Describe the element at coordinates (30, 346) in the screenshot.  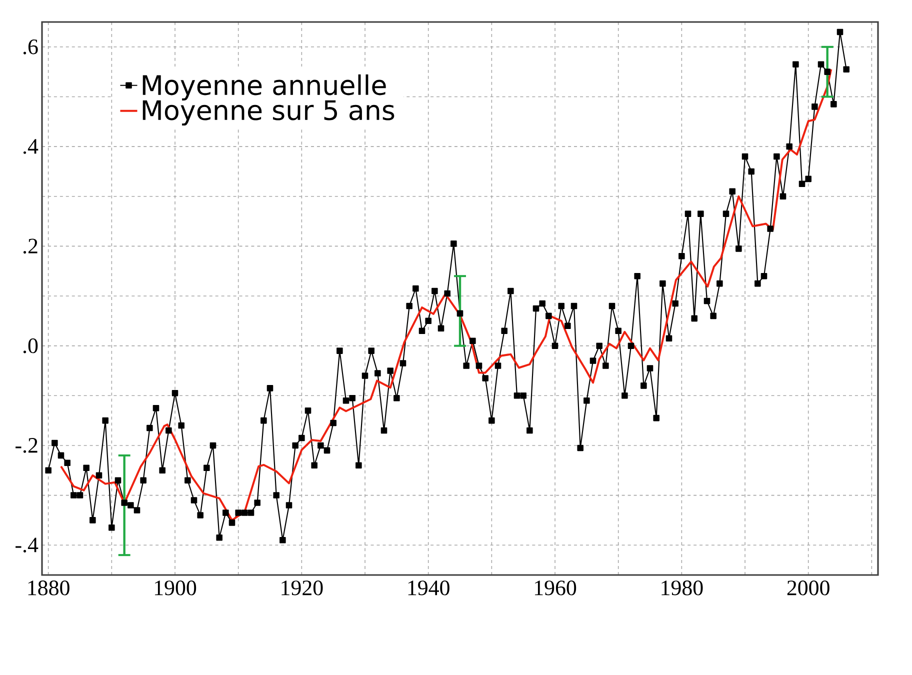
I see `y-tick-label: .0` at that location.